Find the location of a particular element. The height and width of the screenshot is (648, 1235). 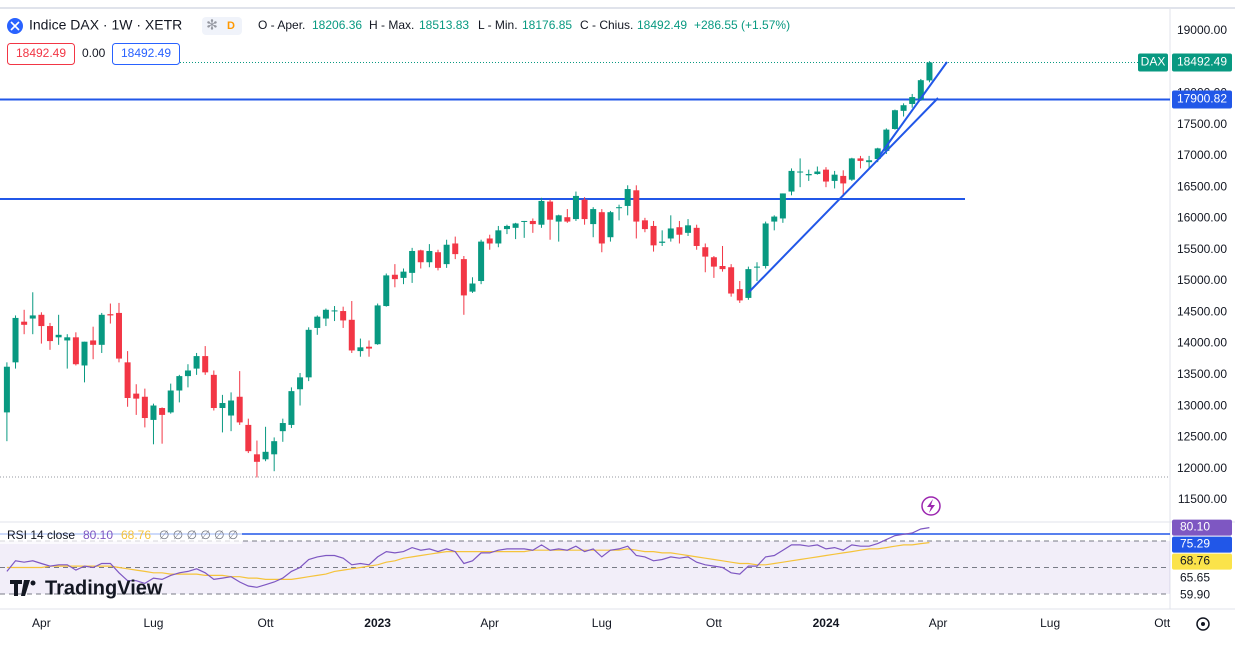

header-bg is located at coordinates (400, 26).